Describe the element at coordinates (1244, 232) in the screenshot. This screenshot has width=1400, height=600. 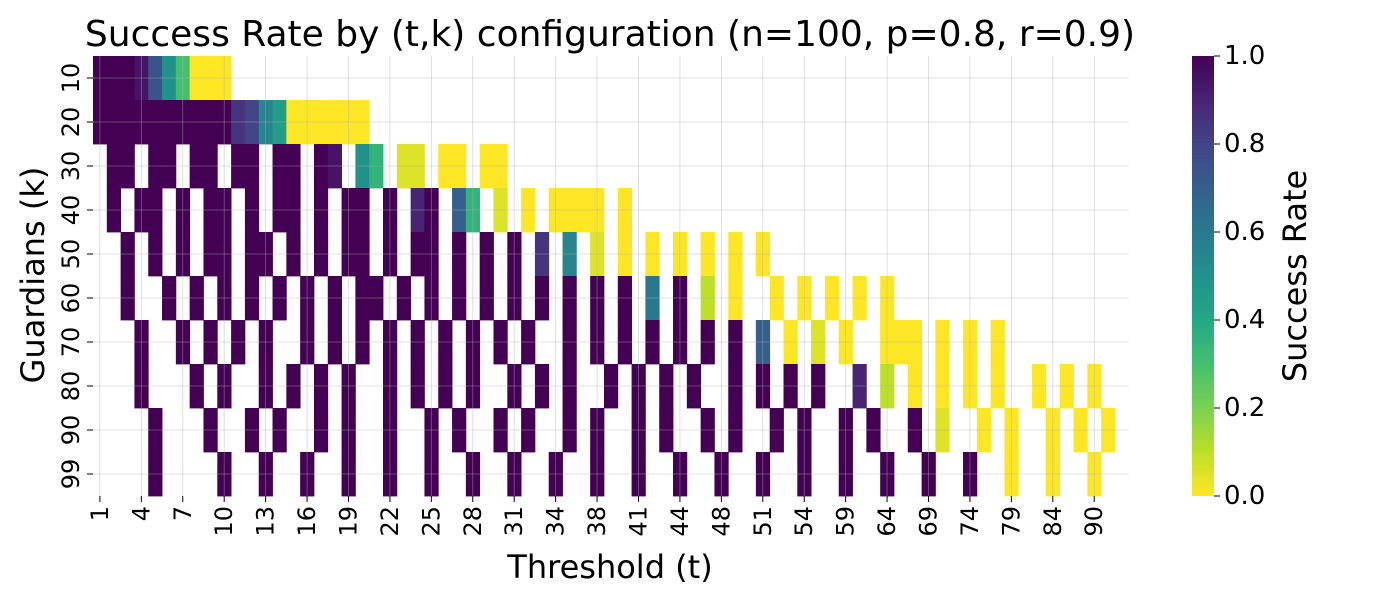
I see `colorbar-tick-label: 0.6` at that location.